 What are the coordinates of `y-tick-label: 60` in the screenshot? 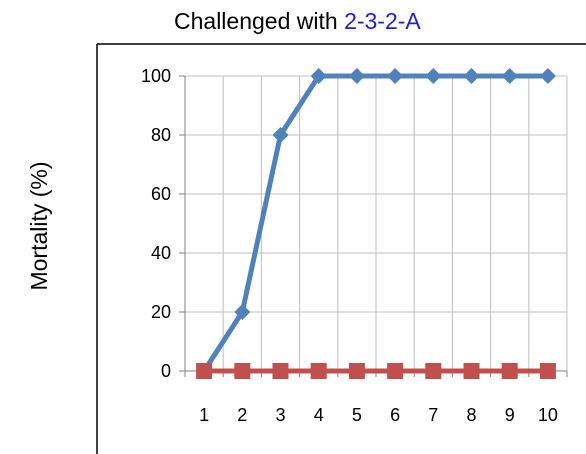 It's located at (161, 194).